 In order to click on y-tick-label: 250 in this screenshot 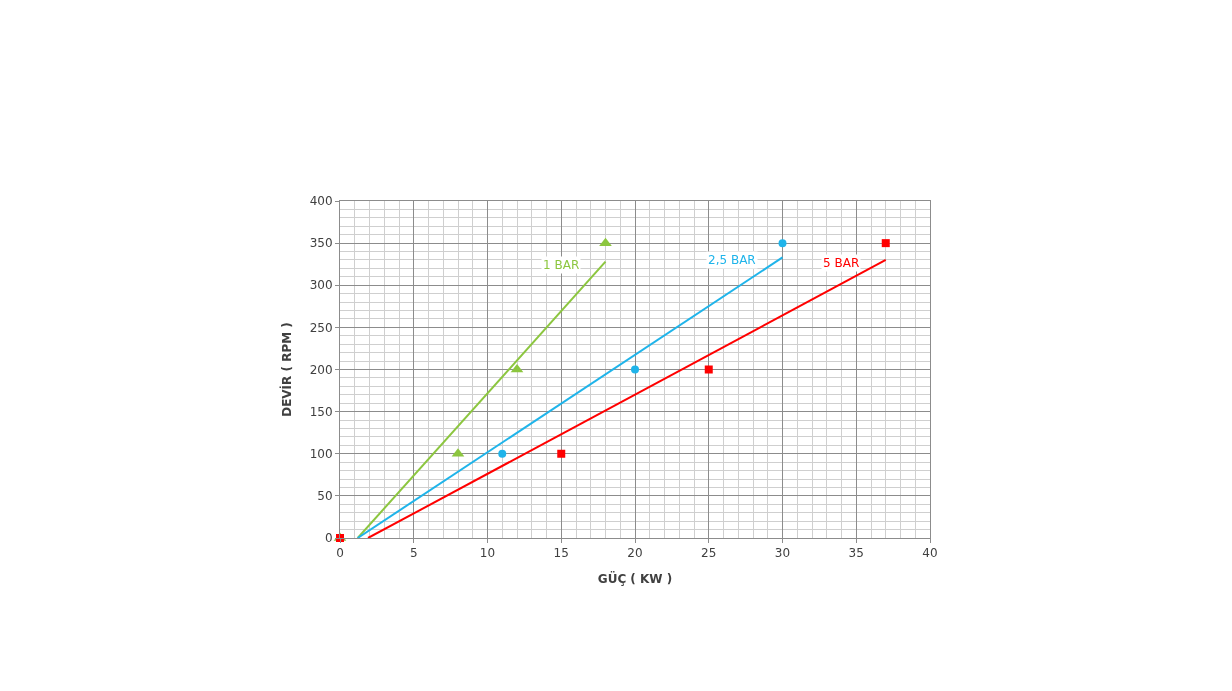, I will do `click(321, 327)`.